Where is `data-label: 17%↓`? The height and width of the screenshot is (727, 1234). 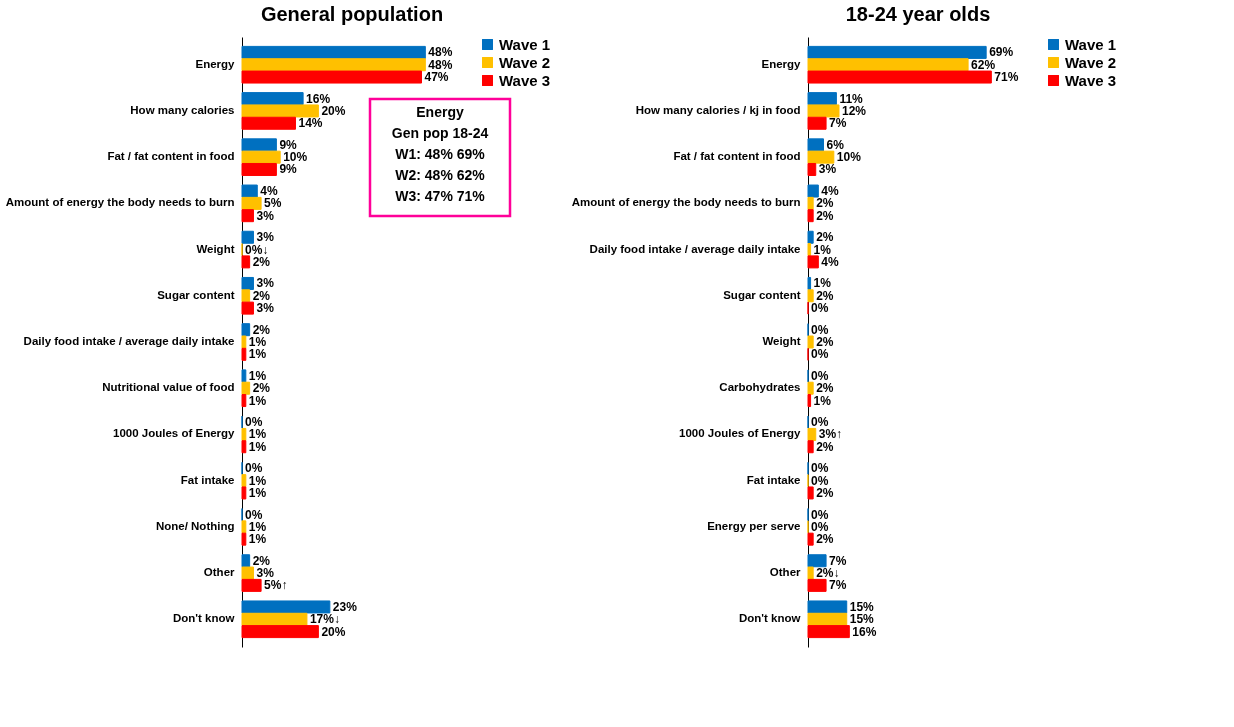
data-label: 17%↓ is located at coordinates (324, 619).